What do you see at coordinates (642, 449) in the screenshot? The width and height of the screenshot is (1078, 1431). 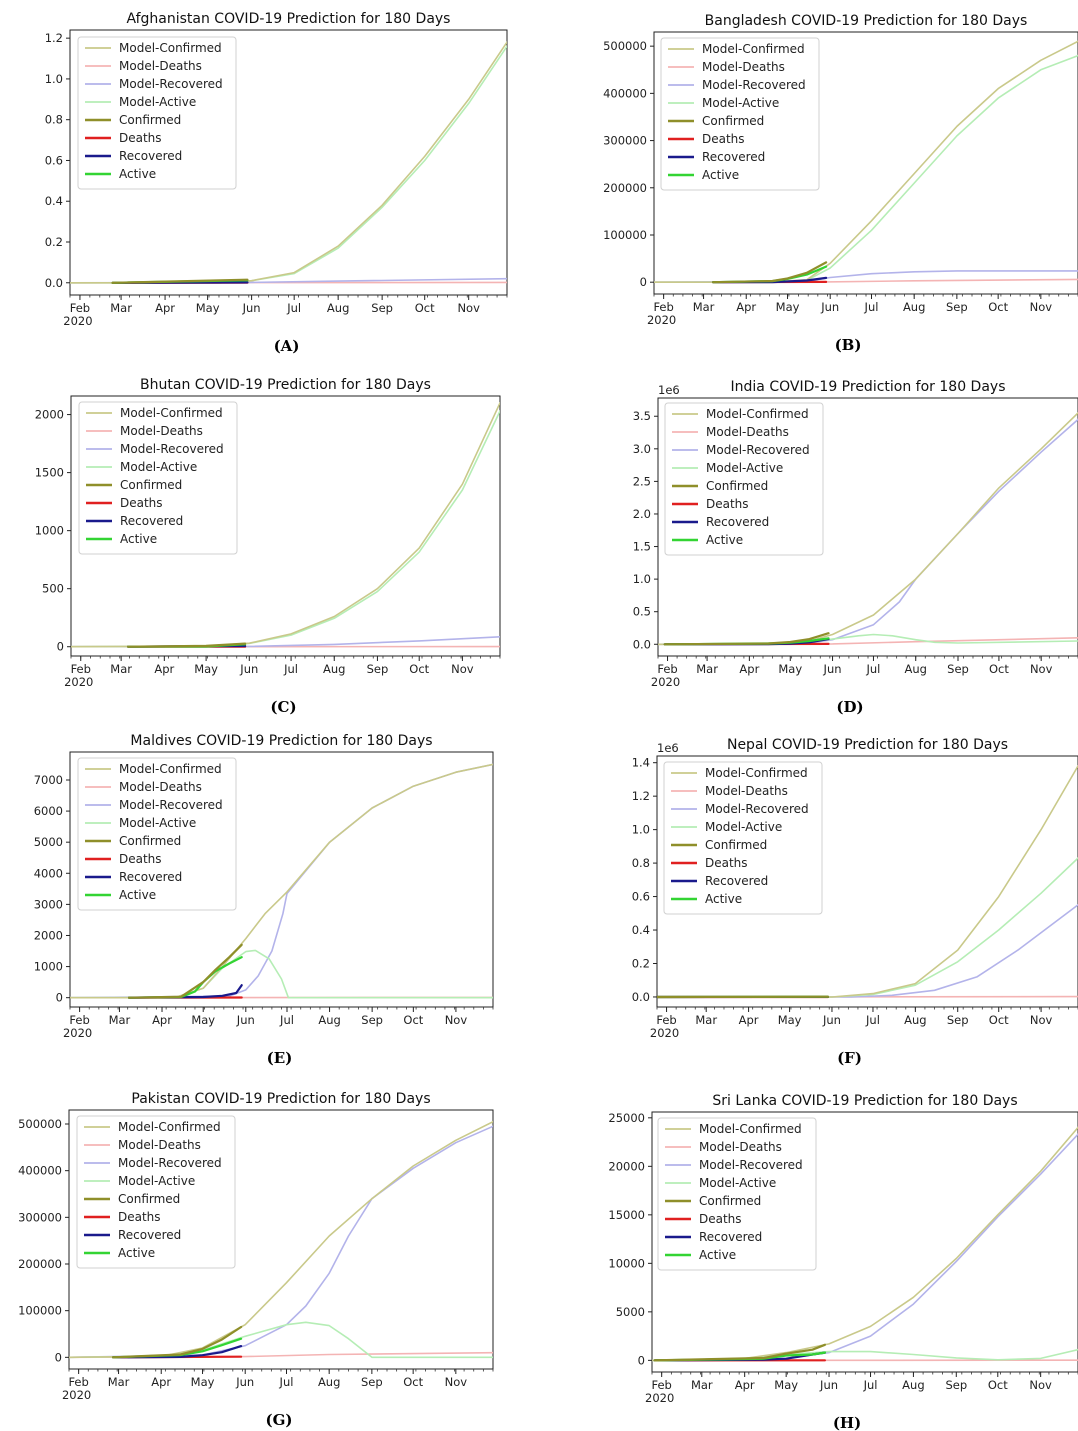 I see `y-tick-label: 3.0` at bounding box center [642, 449].